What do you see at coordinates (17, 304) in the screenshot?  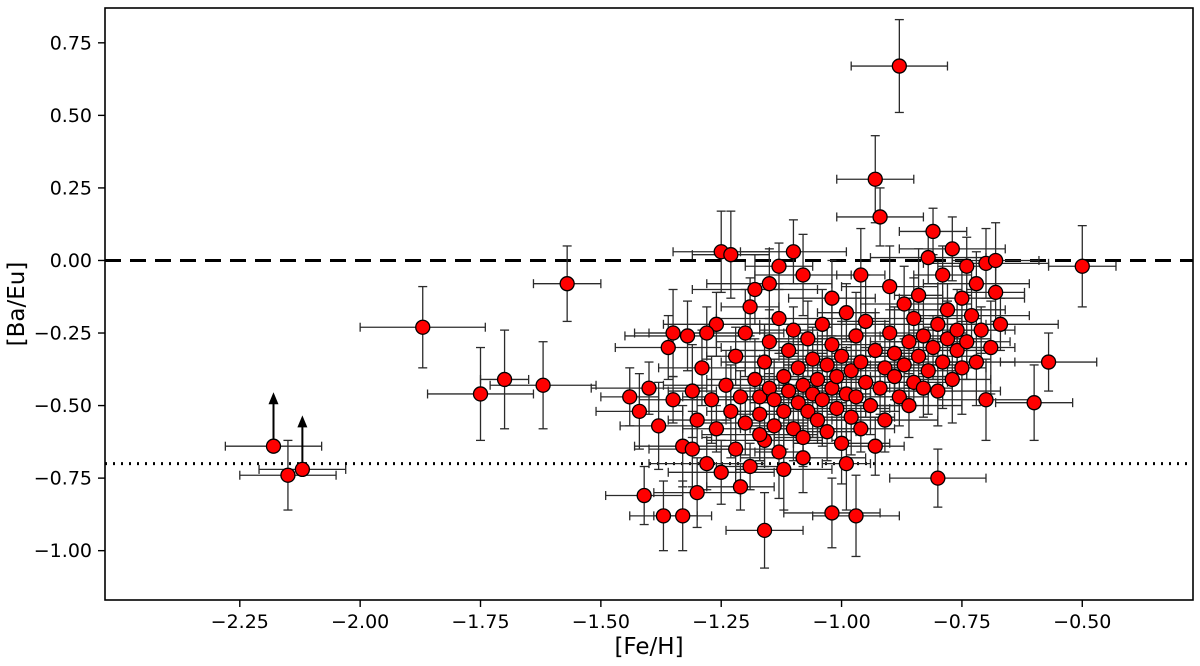 I see `y-axis-label: [Ba/Eu]` at bounding box center [17, 304].